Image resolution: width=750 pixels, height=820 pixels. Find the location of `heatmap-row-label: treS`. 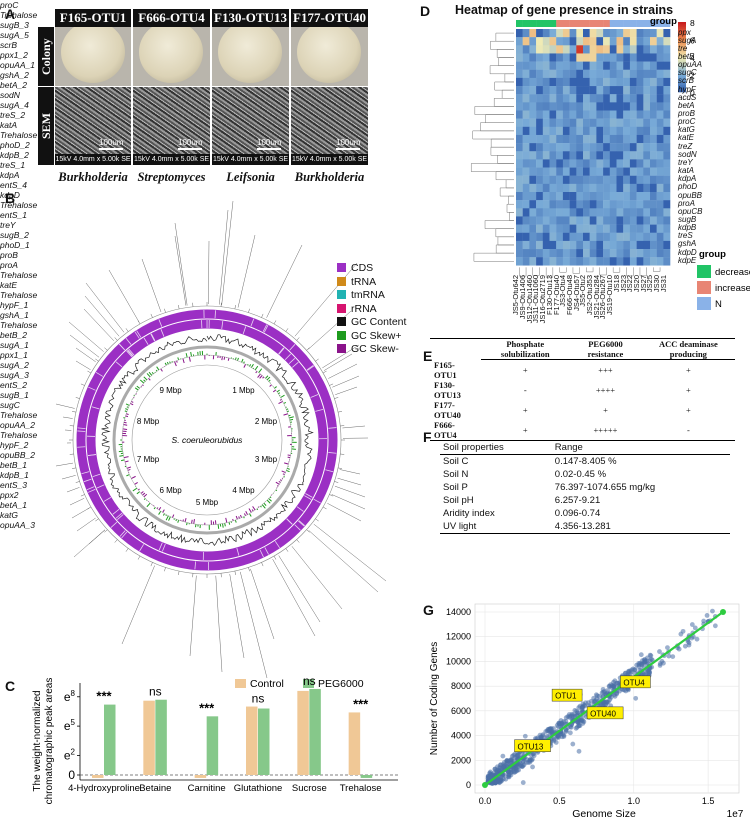

heatmap-row-label: treS is located at coordinates (685, 236).